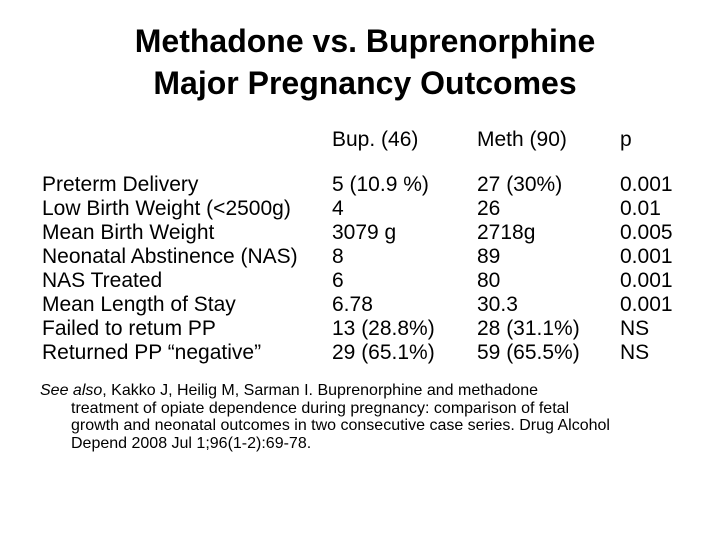 The width and height of the screenshot is (720, 540). Describe the element at coordinates (365, 83) in the screenshot. I see `slide-title-line2: Major Pregnancy Outcomes` at that location.